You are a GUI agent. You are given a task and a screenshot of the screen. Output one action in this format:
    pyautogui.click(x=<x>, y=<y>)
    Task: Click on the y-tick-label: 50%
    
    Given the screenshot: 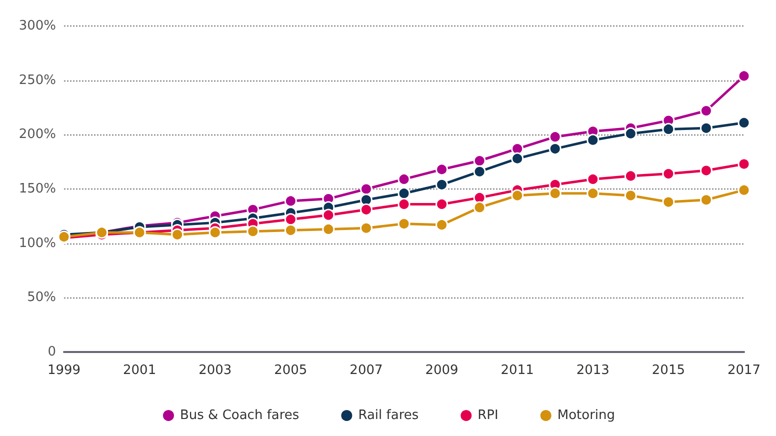 What is the action you would take?
    pyautogui.click(x=41, y=298)
    